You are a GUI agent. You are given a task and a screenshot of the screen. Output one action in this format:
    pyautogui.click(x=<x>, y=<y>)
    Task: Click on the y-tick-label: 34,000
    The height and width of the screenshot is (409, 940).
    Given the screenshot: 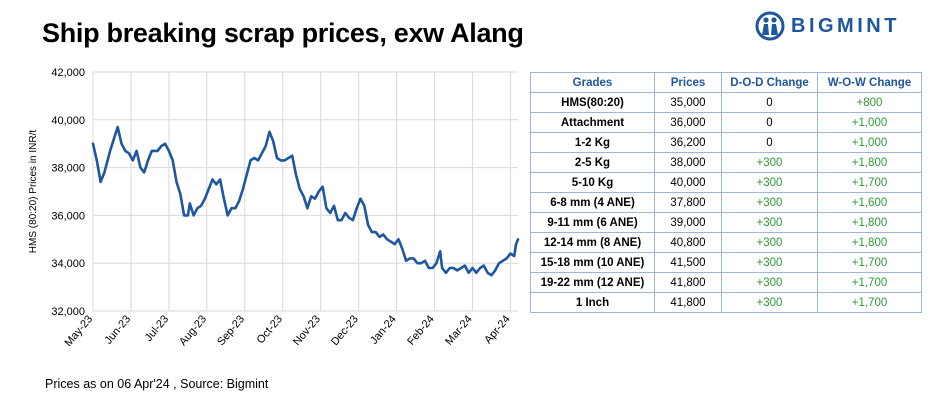 What is the action you would take?
    pyautogui.click(x=68, y=264)
    